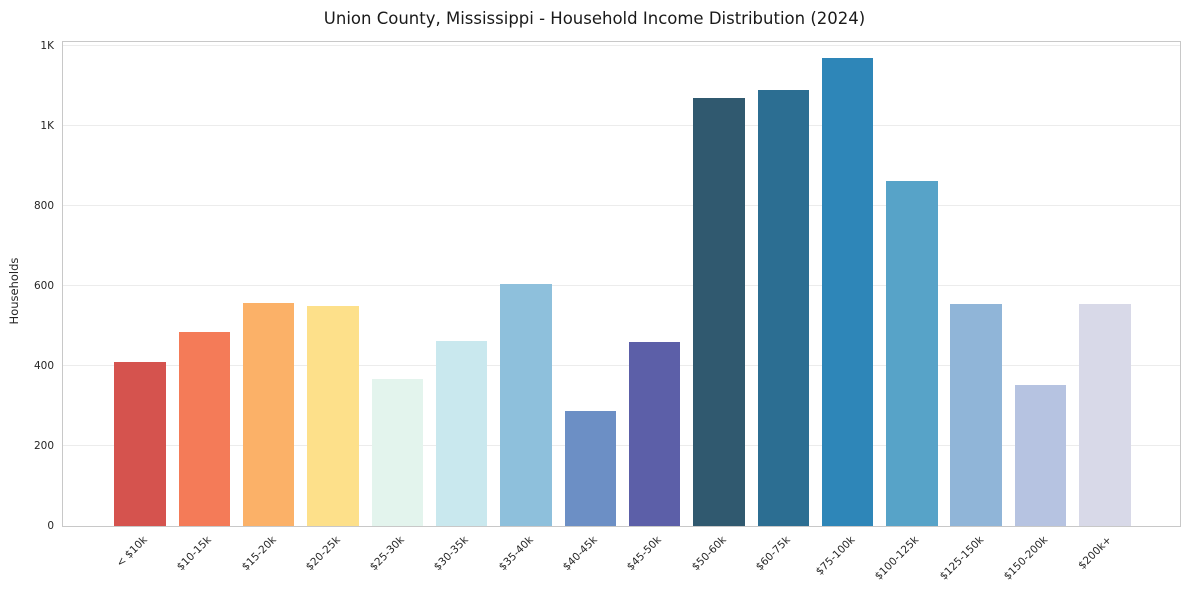 The height and width of the screenshot is (590, 1189). Describe the element at coordinates (397, 452) in the screenshot. I see `bar-25-30k` at that location.